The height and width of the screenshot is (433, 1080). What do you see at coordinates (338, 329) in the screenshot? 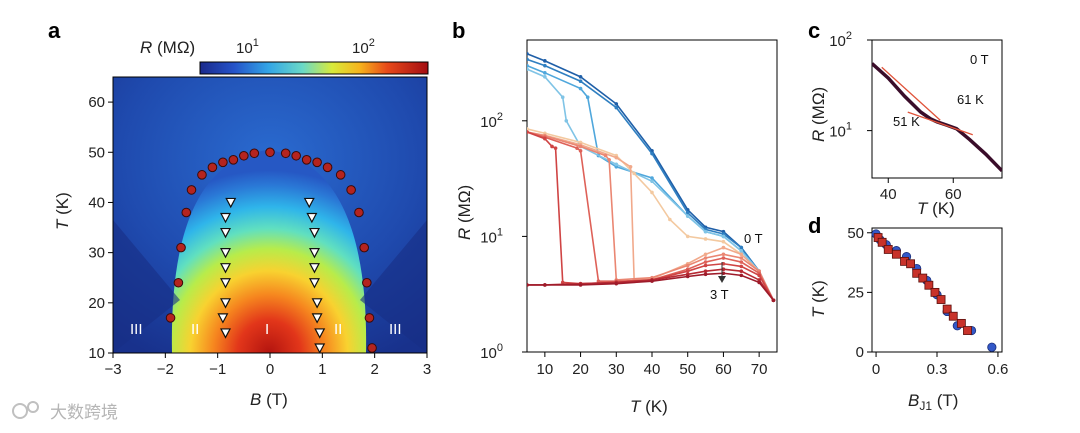
I see `region-label-ii-right: II` at bounding box center [338, 329].